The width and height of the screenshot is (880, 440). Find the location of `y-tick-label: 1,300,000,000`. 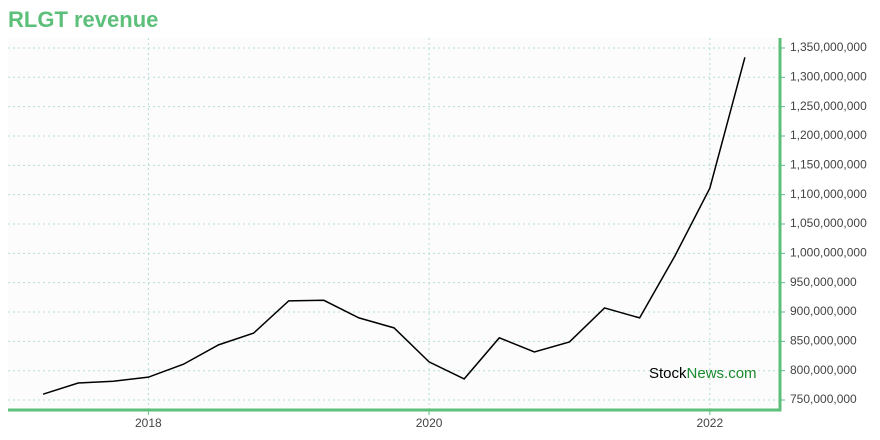

y-tick-label: 1,300,000,000 is located at coordinates (828, 76).